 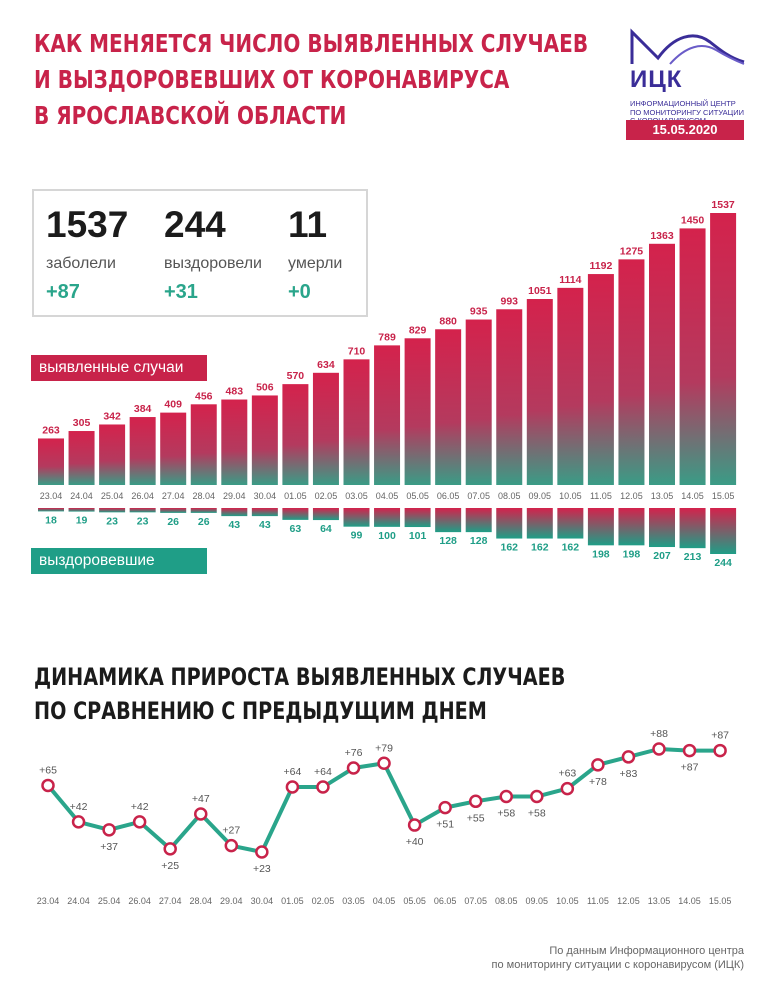 What do you see at coordinates (260, 711) in the screenshot?
I see `section2-title-line: ПО СРАВНЕНИЮ С ПРЕДЫДУЩИМ ДНЕМ` at bounding box center [260, 711].